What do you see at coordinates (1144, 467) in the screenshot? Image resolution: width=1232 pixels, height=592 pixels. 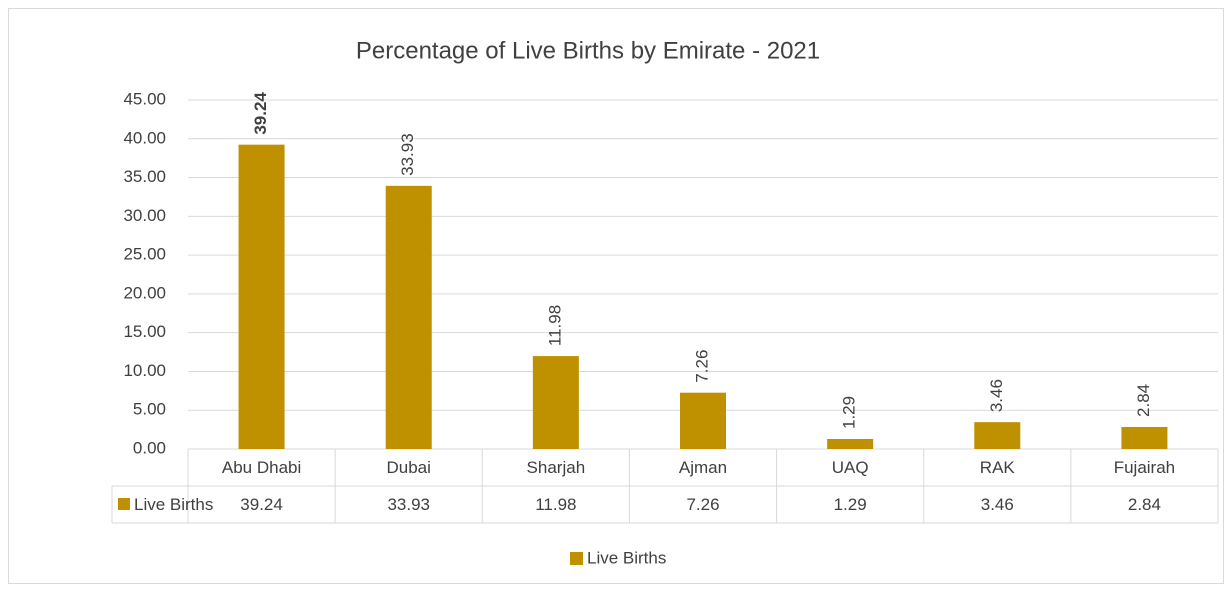 I see `x-tick-label: Fujairah` at bounding box center [1144, 467].